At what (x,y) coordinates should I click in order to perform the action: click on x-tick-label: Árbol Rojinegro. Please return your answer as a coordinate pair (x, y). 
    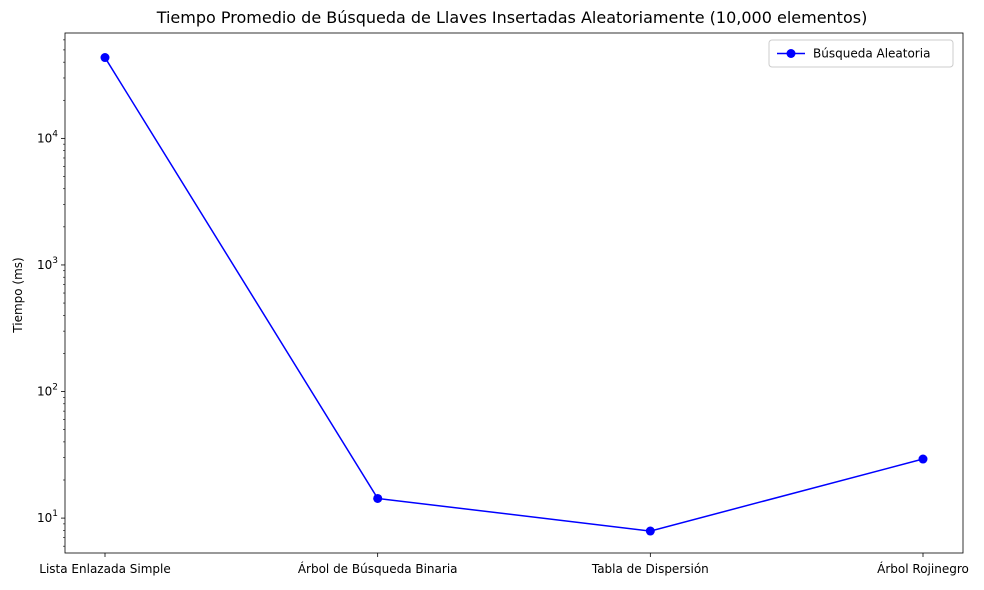
    Looking at the image, I should click on (923, 568).